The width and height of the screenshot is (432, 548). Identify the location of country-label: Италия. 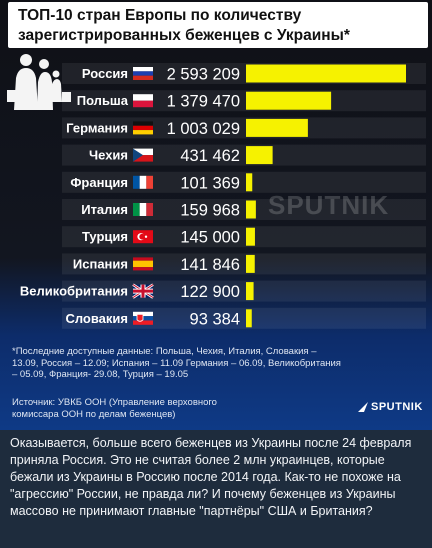
(104, 209).